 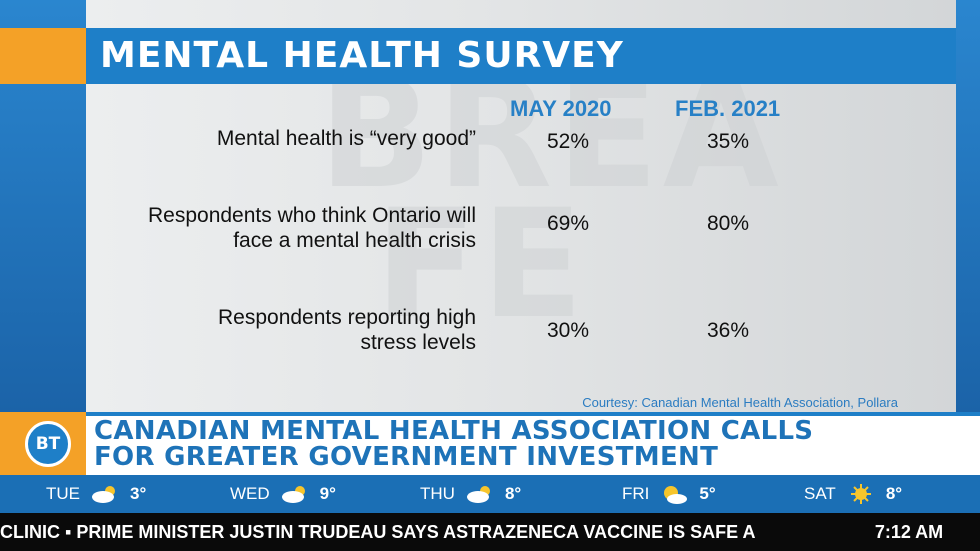 I want to click on weather-day-wed: WED 9°, so click(x=283, y=494).